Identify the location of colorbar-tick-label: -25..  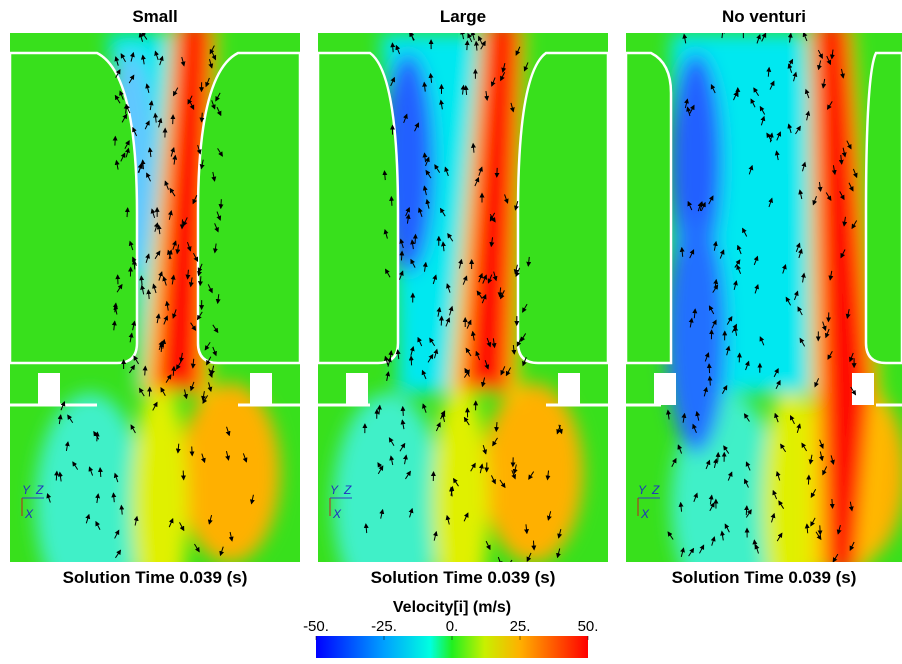
(384, 626).